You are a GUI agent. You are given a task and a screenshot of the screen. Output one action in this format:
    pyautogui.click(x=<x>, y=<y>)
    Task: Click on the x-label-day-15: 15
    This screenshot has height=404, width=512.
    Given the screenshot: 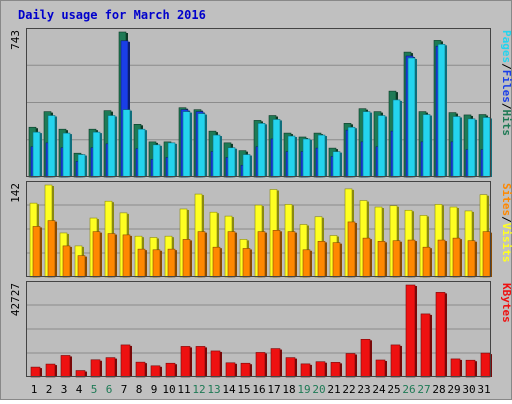 What is the action you would take?
    pyautogui.click(x=243, y=389)
    